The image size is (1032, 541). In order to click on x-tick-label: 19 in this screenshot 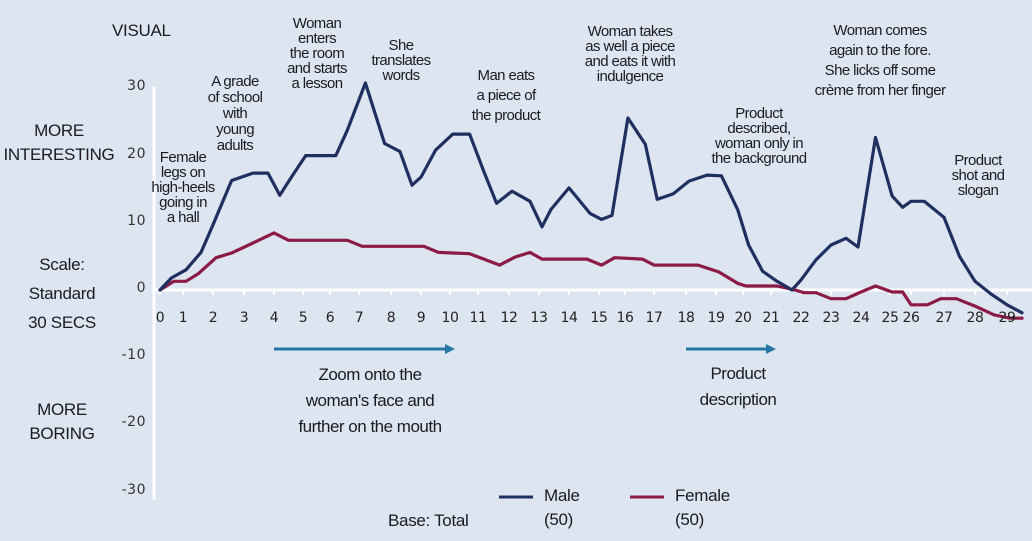, I will do `click(716, 318)`.